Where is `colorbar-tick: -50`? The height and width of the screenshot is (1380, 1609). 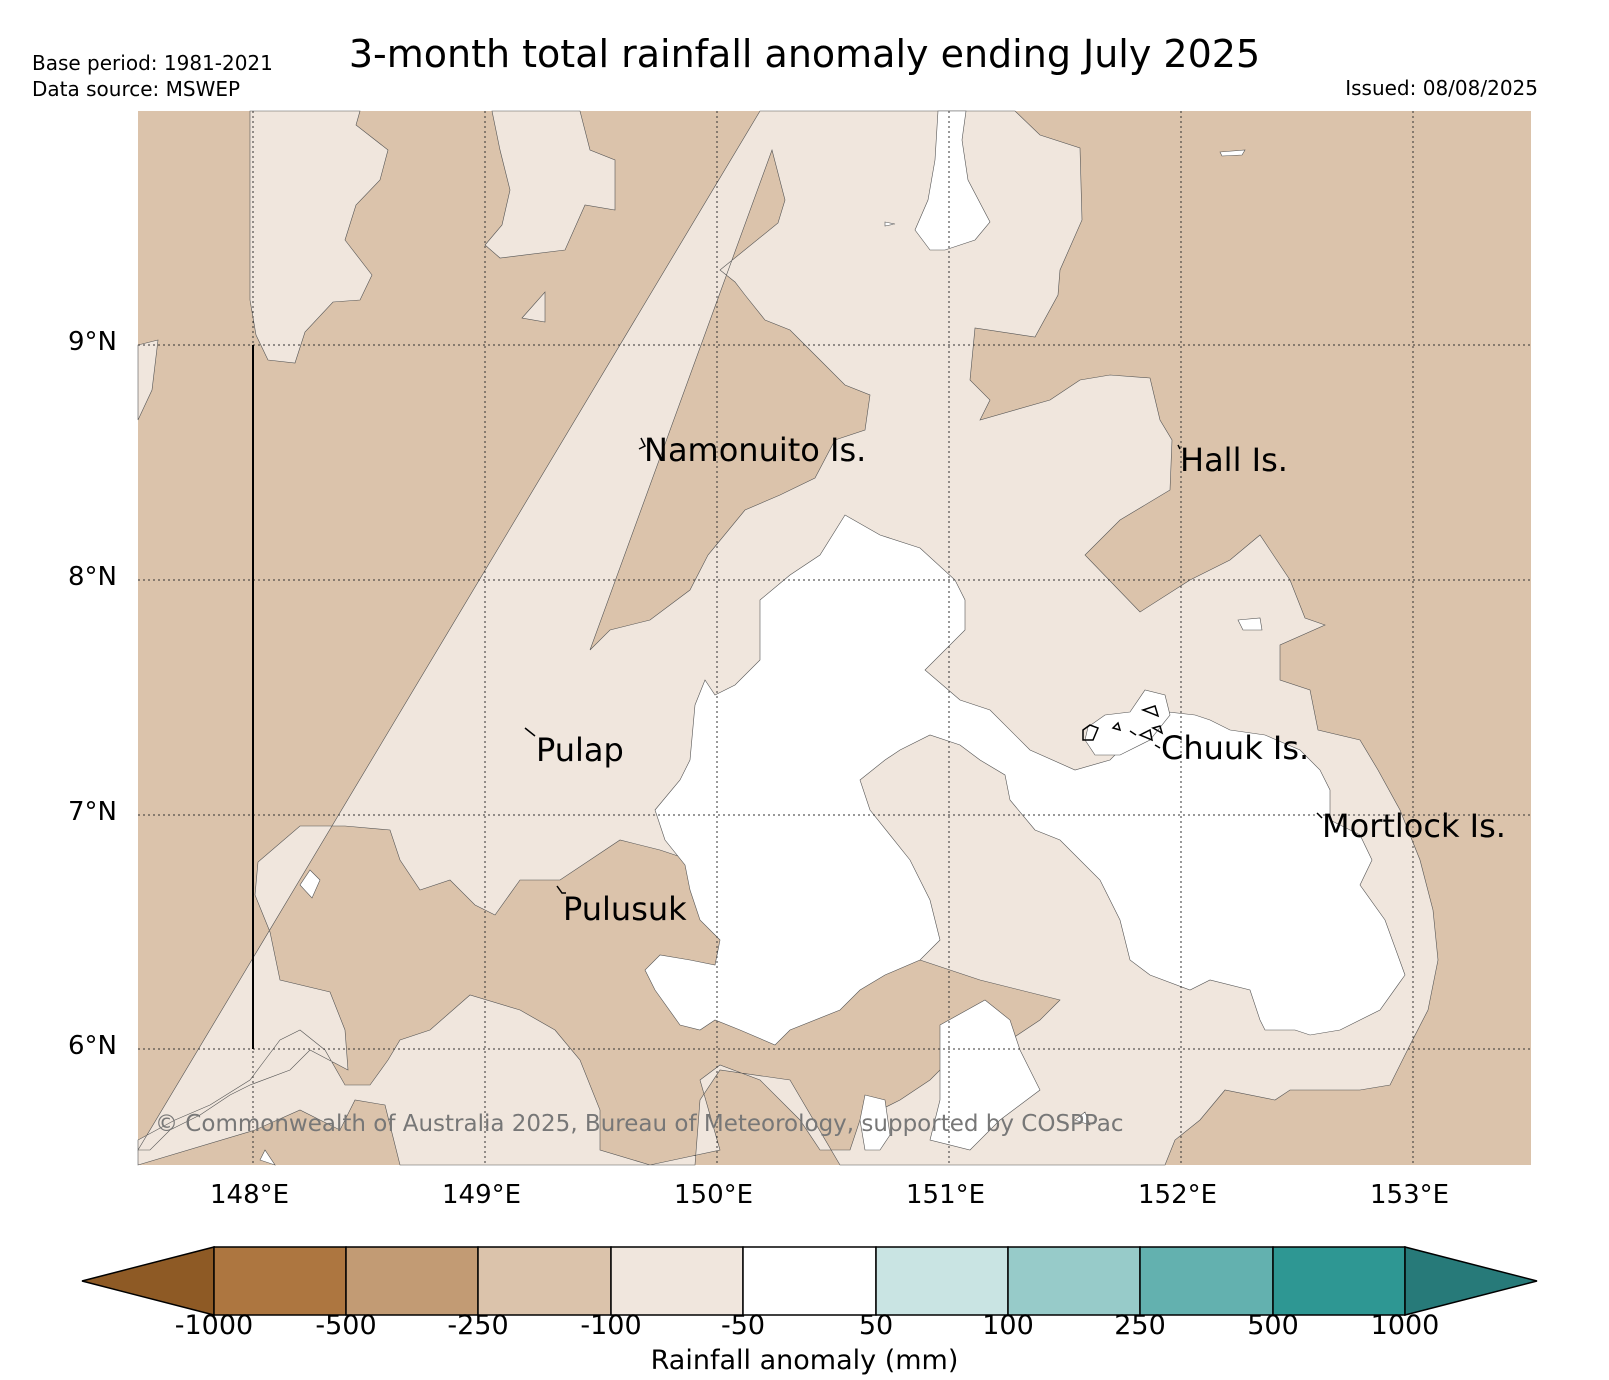
colorbar-tick: -50 is located at coordinates (743, 1325).